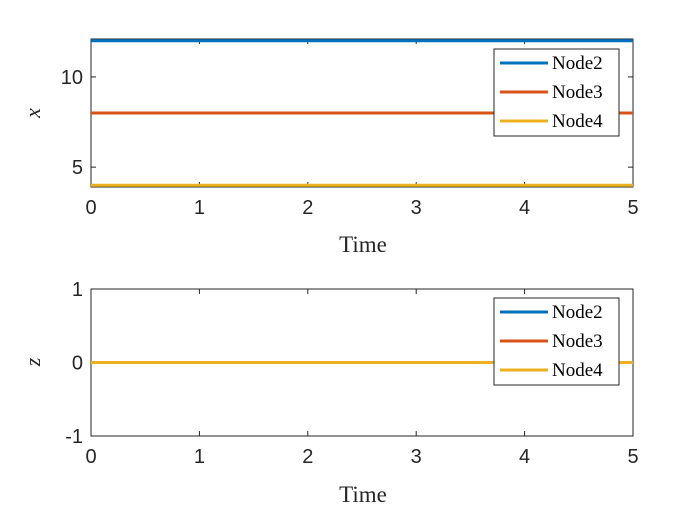  What do you see at coordinates (307, 457) in the screenshot?
I see `bottom-chart-xtick-label: 2` at bounding box center [307, 457].